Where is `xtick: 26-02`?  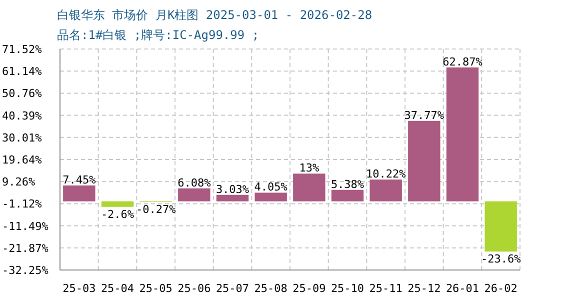 xtick: 26-02 is located at coordinates (501, 288).